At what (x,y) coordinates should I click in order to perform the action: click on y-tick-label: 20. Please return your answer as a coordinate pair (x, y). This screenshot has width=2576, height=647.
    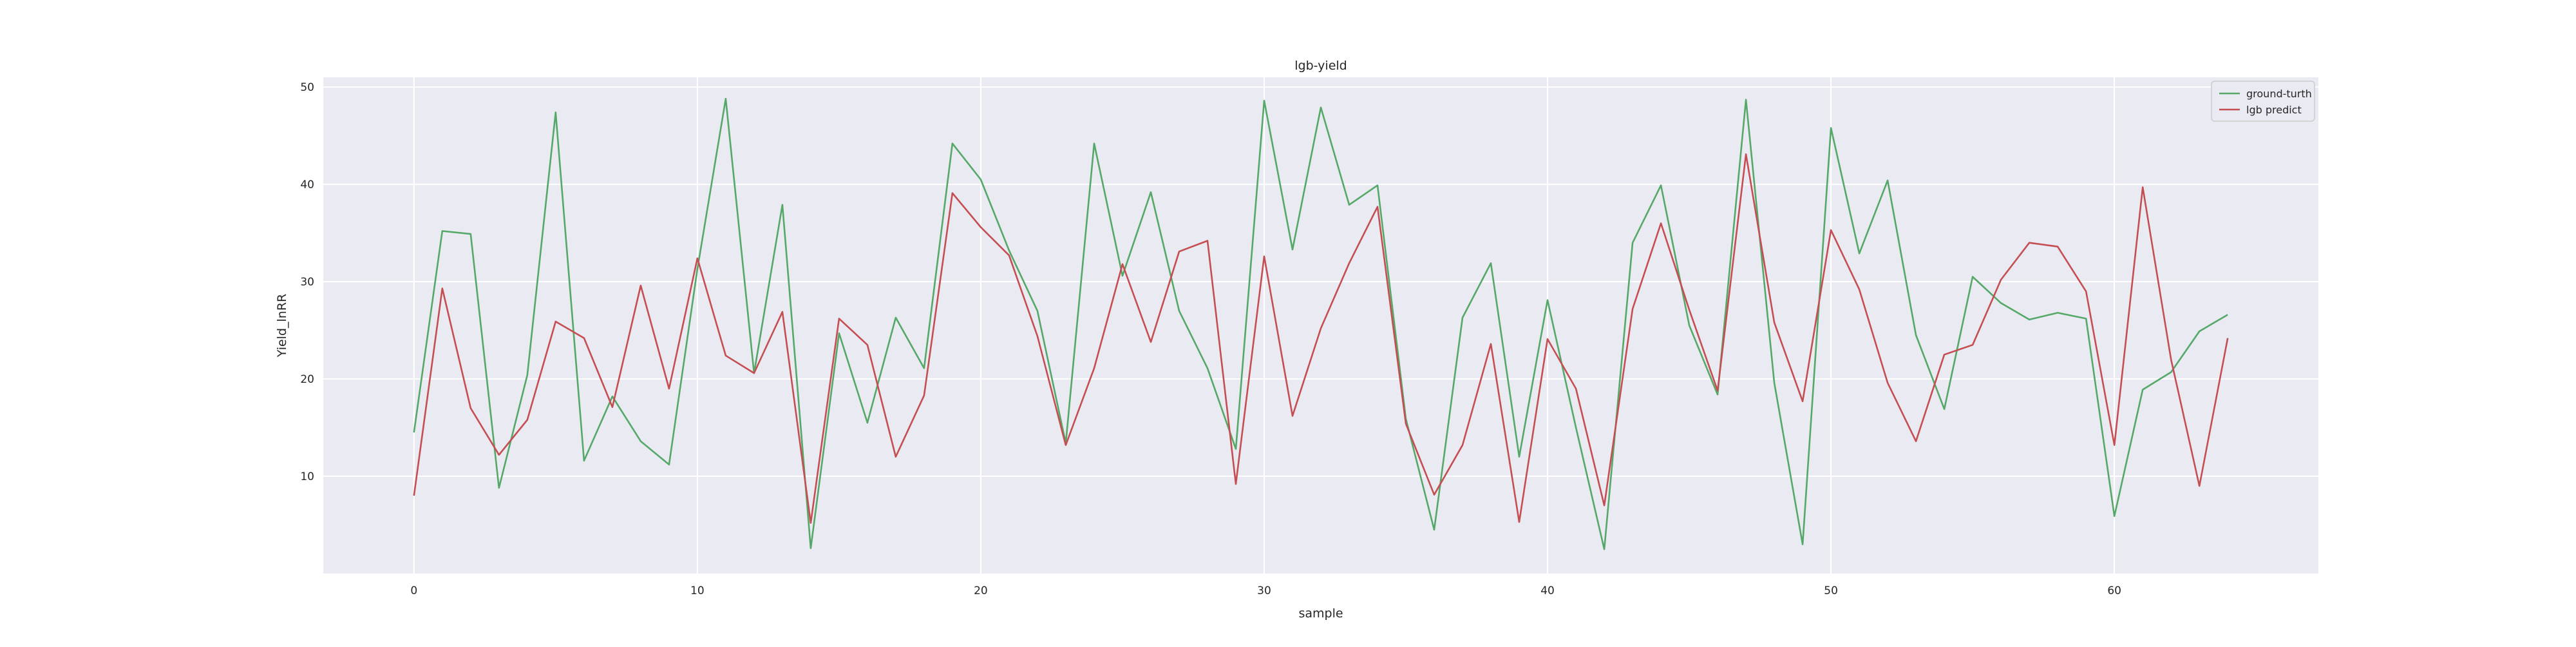
    Looking at the image, I should click on (307, 379).